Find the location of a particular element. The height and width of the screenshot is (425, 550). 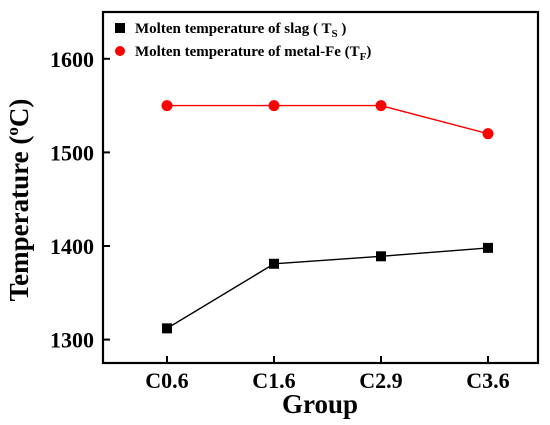

y-tick-label: 1400 is located at coordinates (72, 246).